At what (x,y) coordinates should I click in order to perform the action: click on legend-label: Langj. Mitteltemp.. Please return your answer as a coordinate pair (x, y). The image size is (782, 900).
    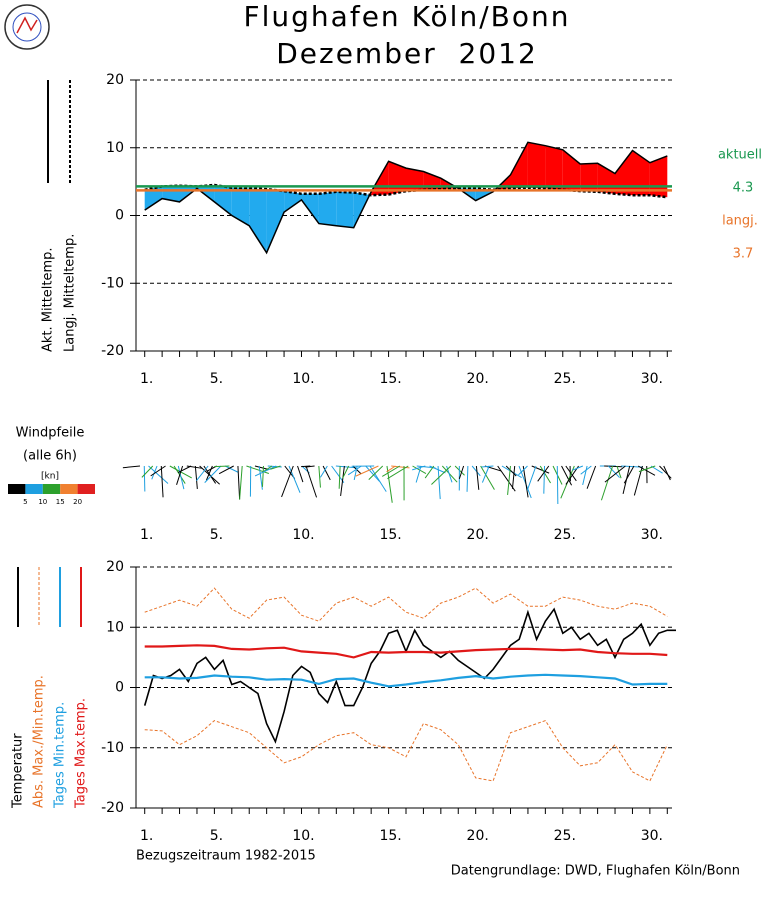
    Looking at the image, I should click on (70, 293).